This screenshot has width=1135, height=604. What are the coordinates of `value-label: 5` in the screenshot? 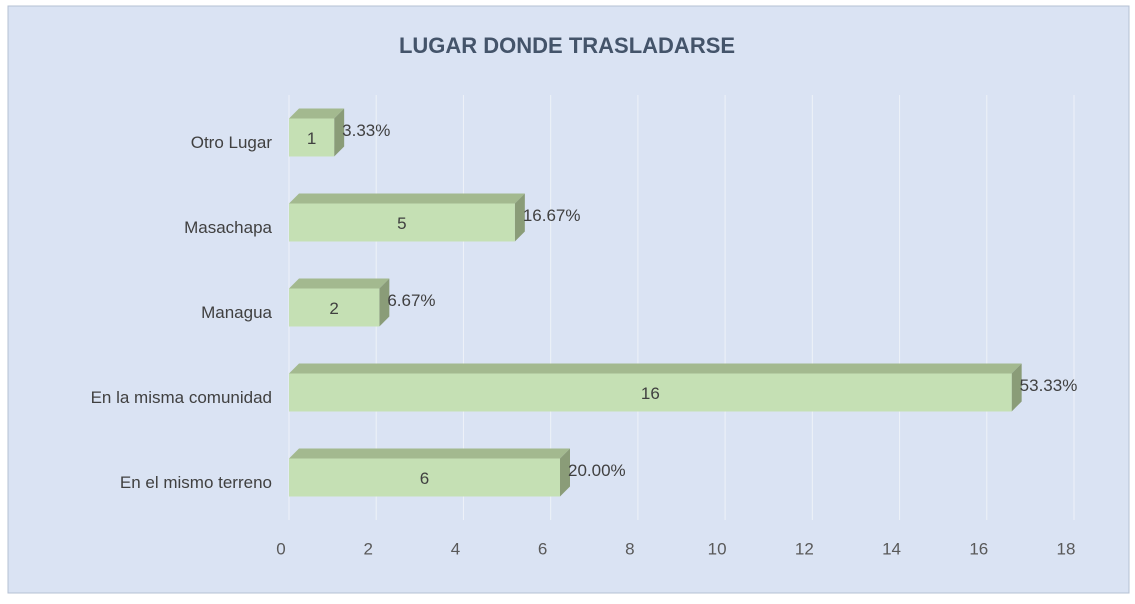 It's located at (401, 223).